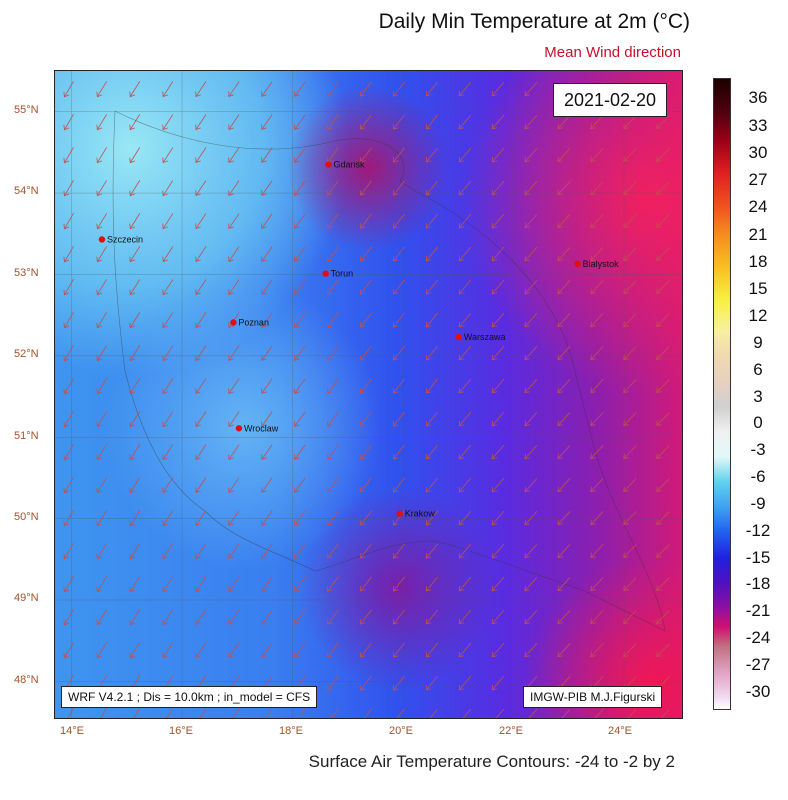  Describe the element at coordinates (612, 52) in the screenshot. I see `map-subtitle: Mean Wind direction` at that location.